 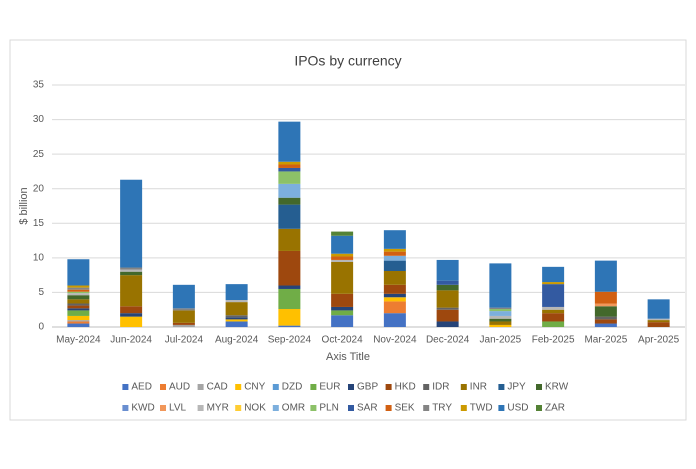 I want to click on legend-label: IDR, so click(x=440, y=387).